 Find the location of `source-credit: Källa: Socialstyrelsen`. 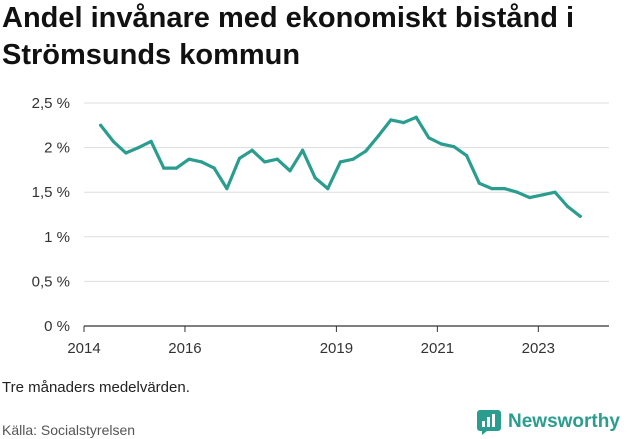

source-credit: Källa: Socialstyrelsen is located at coordinates (69, 430).